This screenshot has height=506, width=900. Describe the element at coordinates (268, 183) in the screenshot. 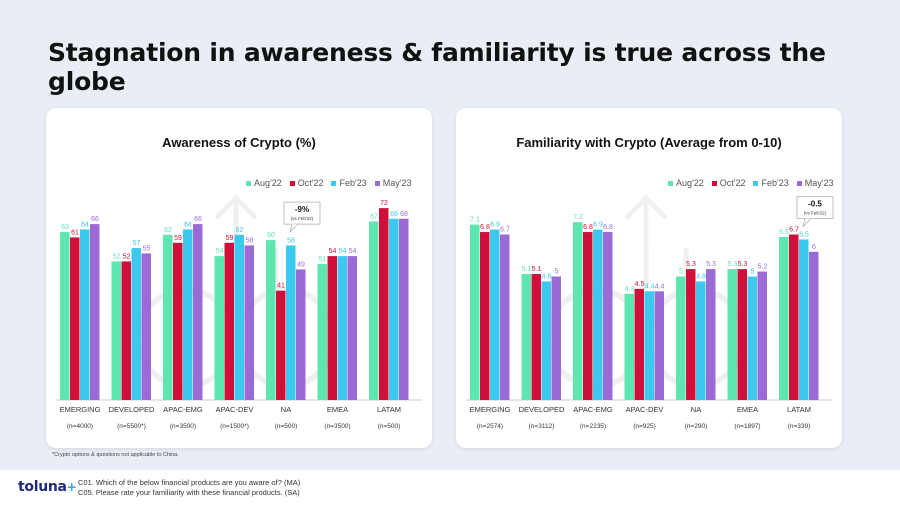

I see `legend-label: Aug'22` at that location.